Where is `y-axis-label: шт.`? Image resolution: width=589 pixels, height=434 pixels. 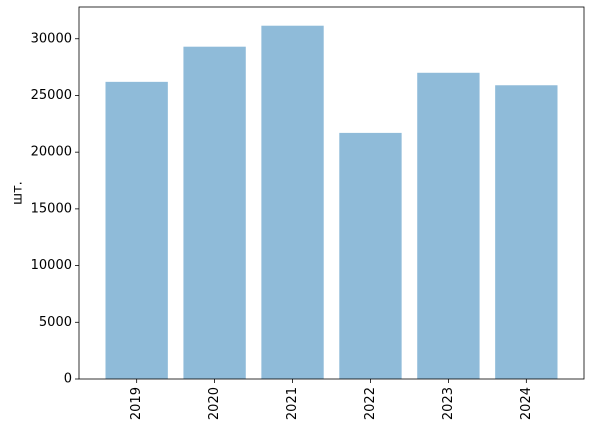
y-axis-label: шт. is located at coordinates (18, 193).